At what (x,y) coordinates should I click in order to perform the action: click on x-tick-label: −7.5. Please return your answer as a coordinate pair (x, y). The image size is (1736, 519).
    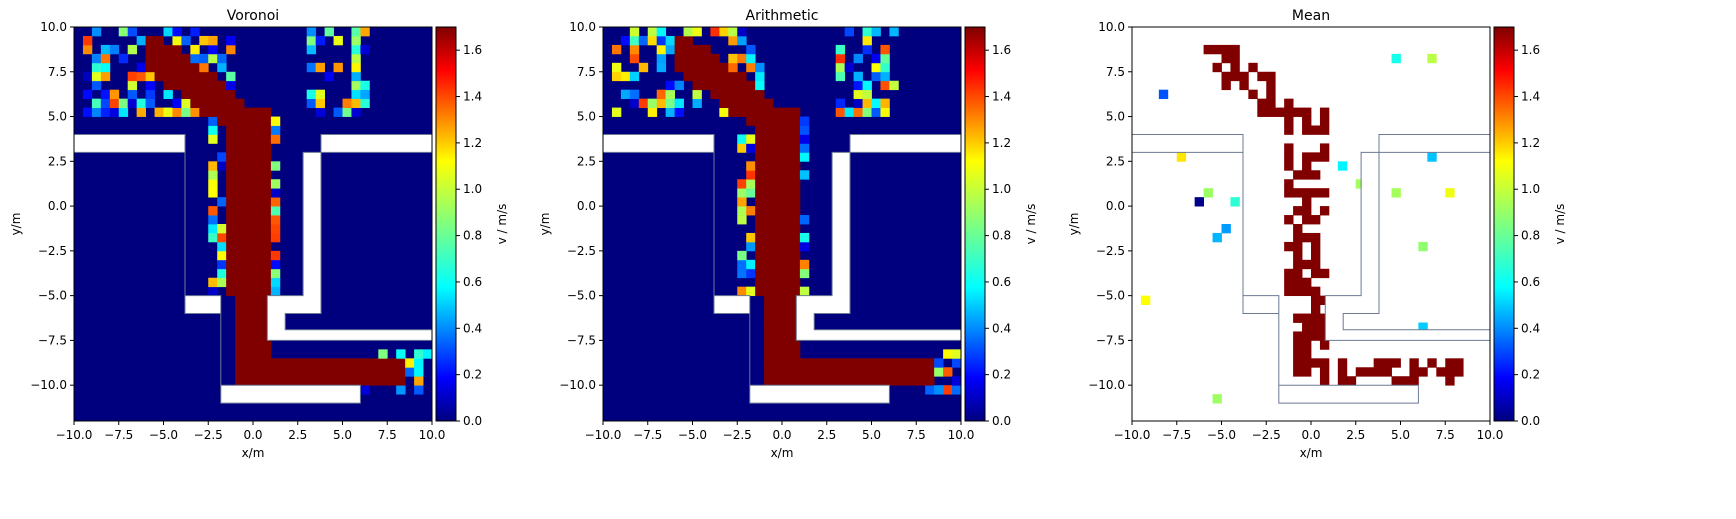
    Looking at the image, I should click on (1176, 435).